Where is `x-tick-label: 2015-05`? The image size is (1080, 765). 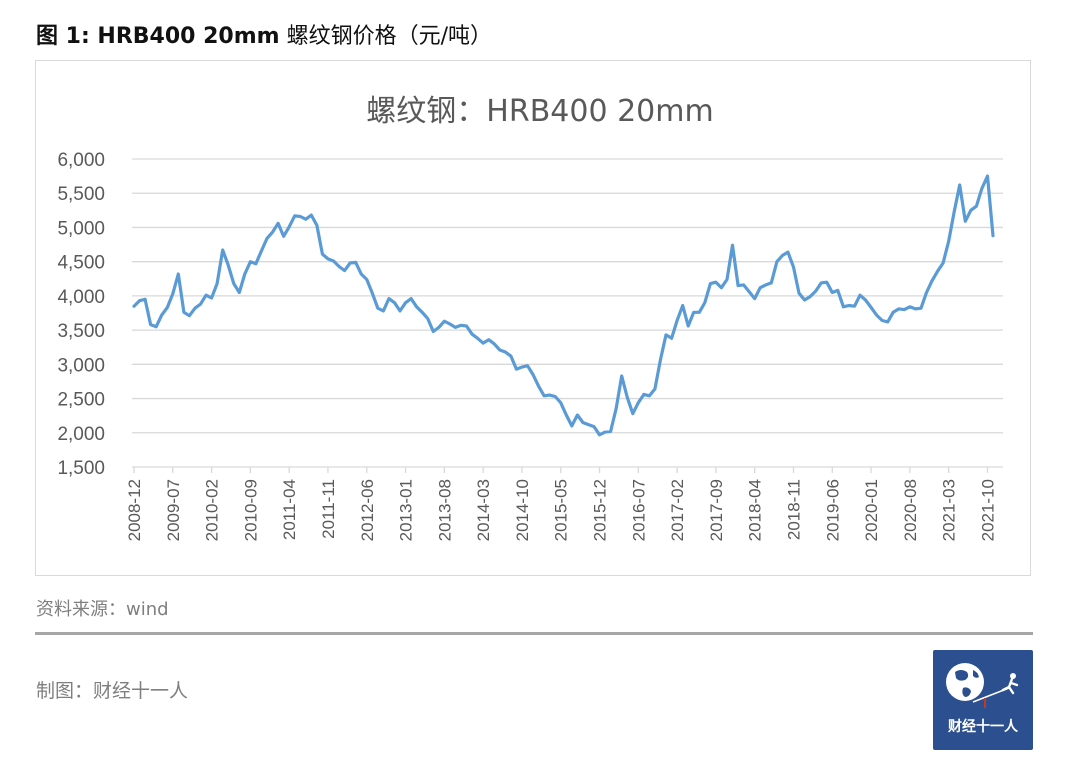 x-tick-label: 2015-05 is located at coordinates (561, 510).